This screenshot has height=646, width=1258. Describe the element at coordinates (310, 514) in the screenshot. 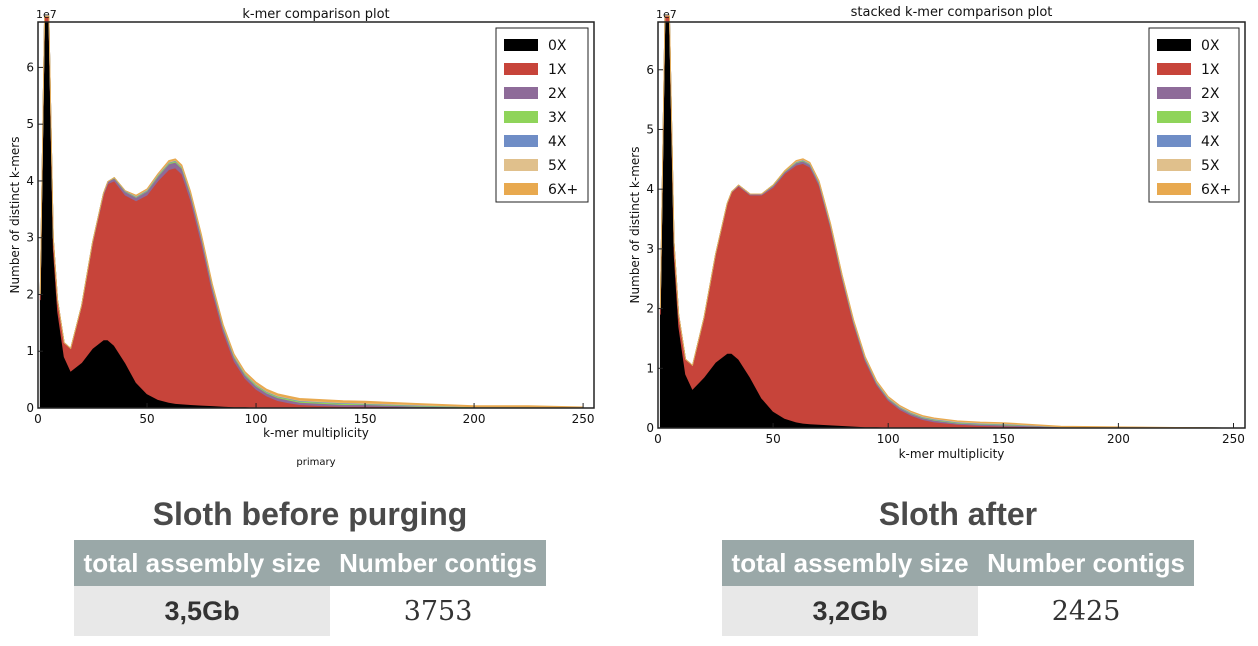

I see `before-heading: Sloth before purging` at that location.